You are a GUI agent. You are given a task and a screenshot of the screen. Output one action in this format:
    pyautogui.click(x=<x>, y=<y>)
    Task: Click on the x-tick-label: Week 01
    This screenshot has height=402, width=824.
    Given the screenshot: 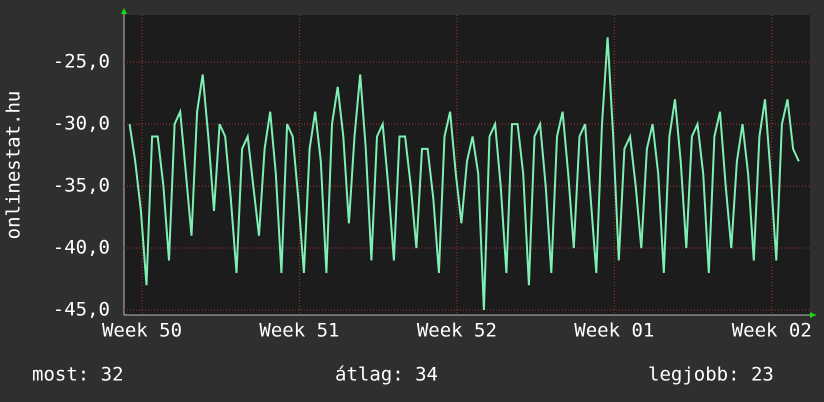 What is the action you would take?
    pyautogui.click(x=614, y=331)
    